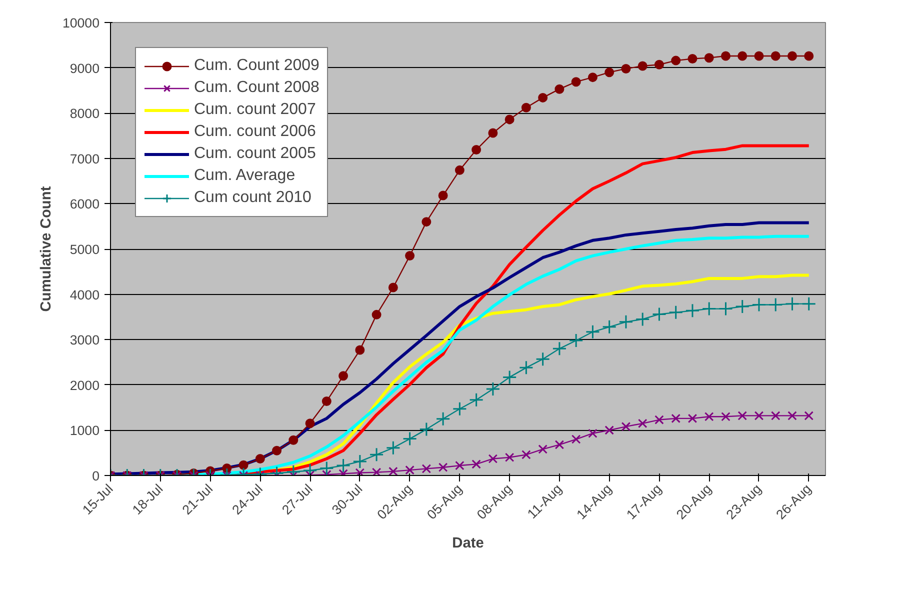 The image size is (910, 595). Describe the element at coordinates (255, 154) in the screenshot. I see `legend-label: Cum. count 2005` at that location.